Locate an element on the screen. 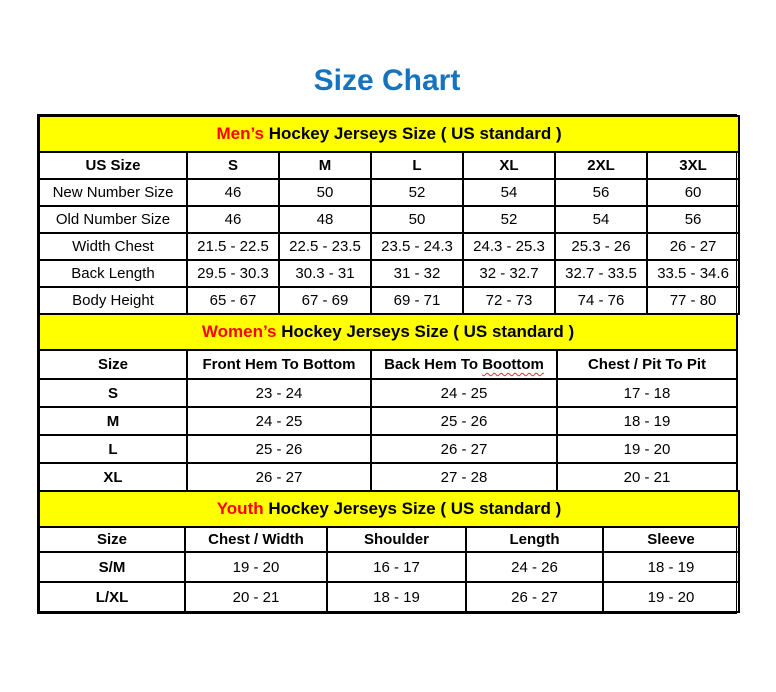 The width and height of the screenshot is (776, 692). size-value: 23.5 - 24.3 is located at coordinates (417, 246).